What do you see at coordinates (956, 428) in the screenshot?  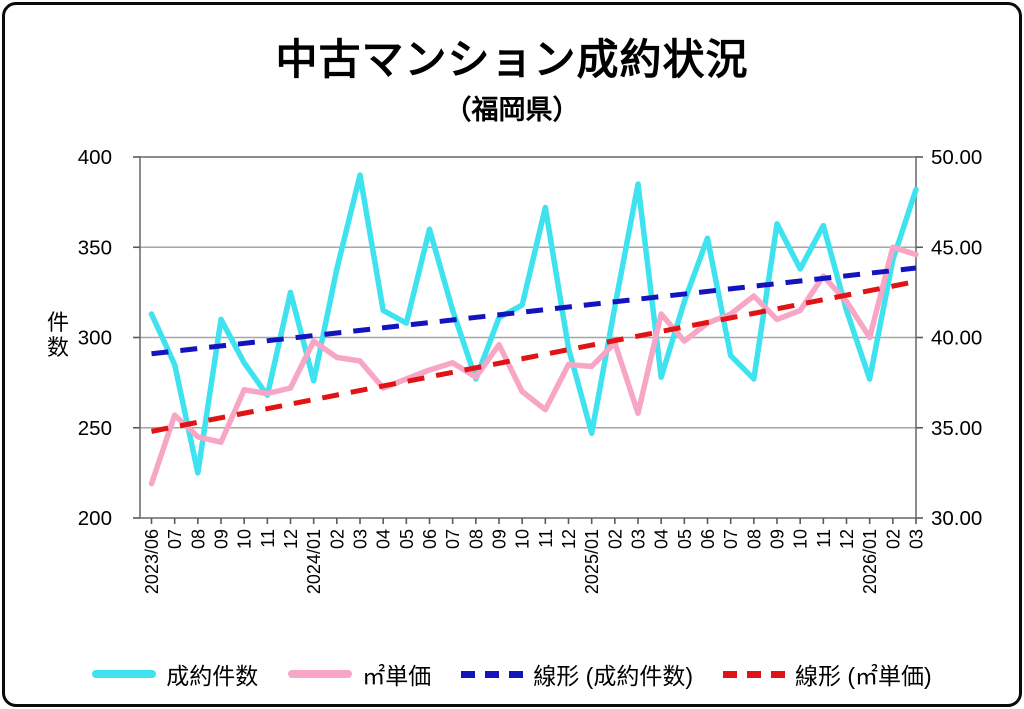 I see `svg-text: 35.00` at bounding box center [956, 428].